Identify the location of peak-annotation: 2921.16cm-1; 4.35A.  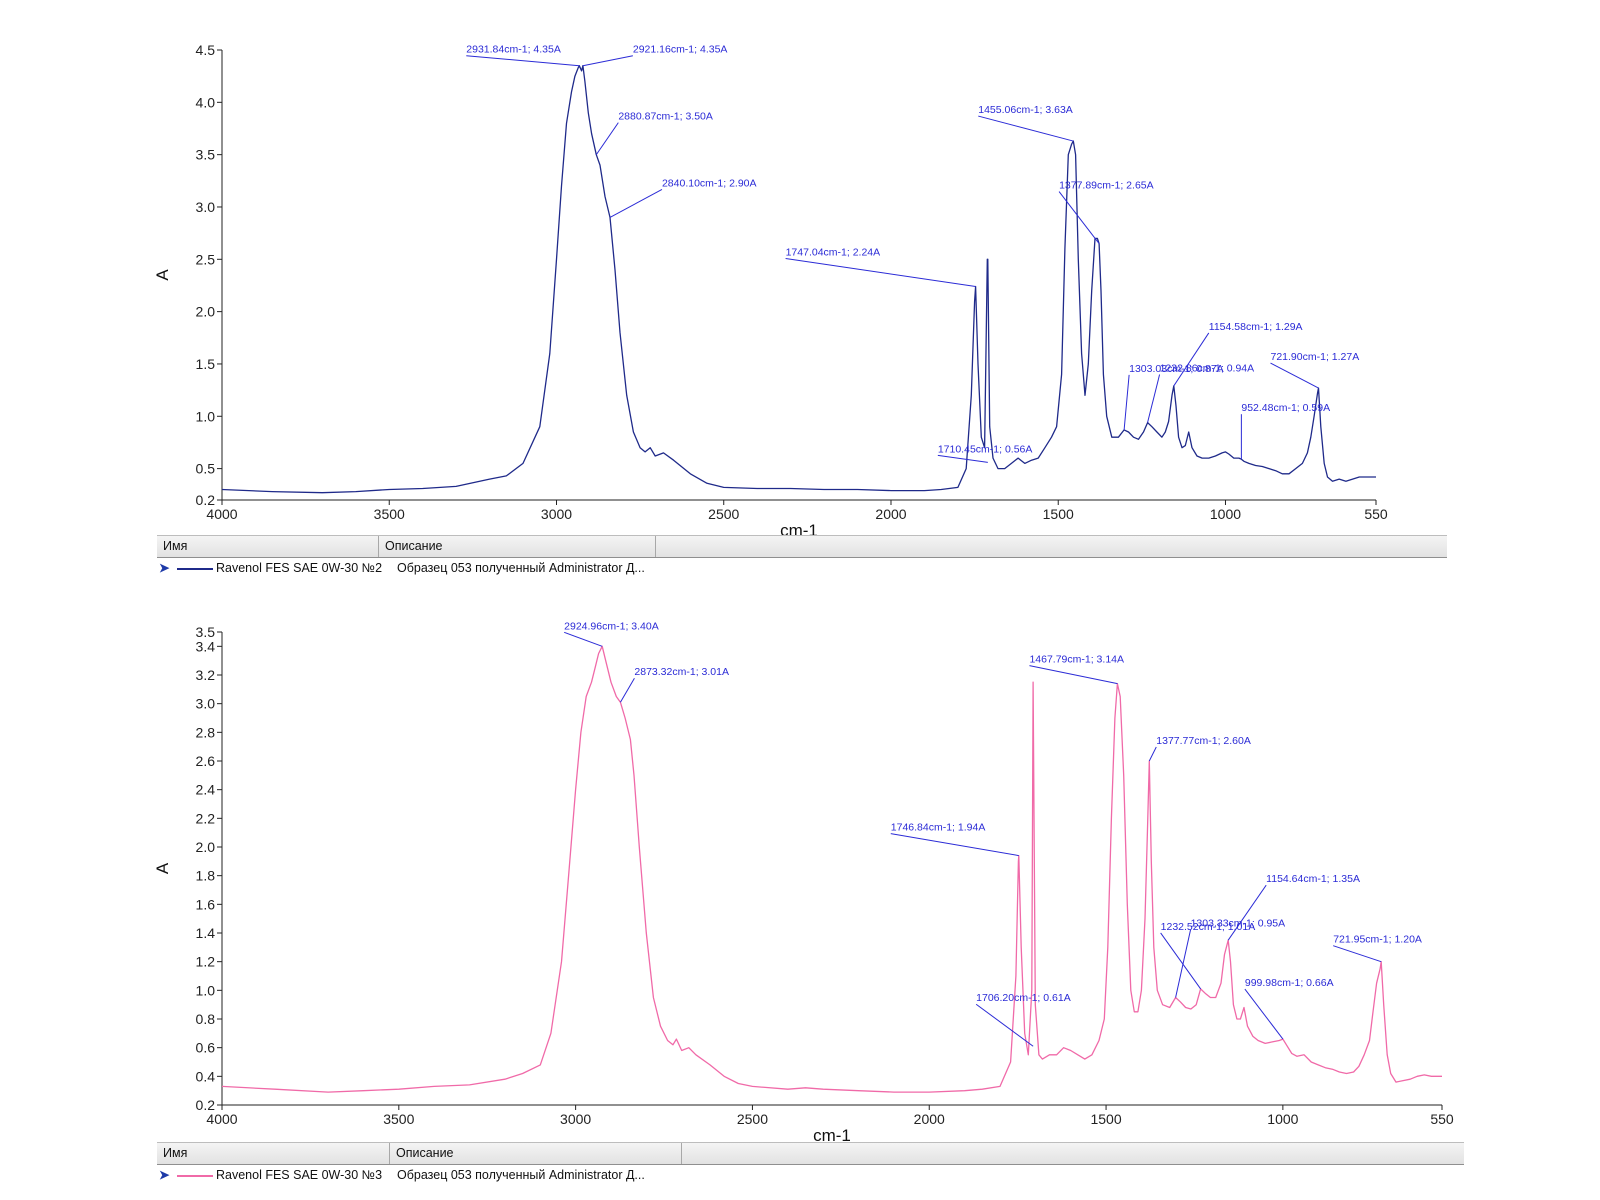
(680, 50).